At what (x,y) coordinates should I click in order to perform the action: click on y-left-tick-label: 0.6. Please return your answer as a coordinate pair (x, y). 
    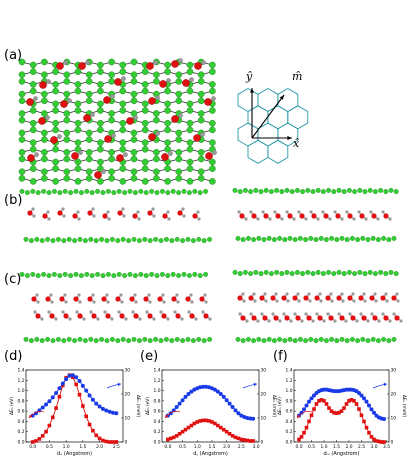
    Looking at the image, I should click on (21, 412).